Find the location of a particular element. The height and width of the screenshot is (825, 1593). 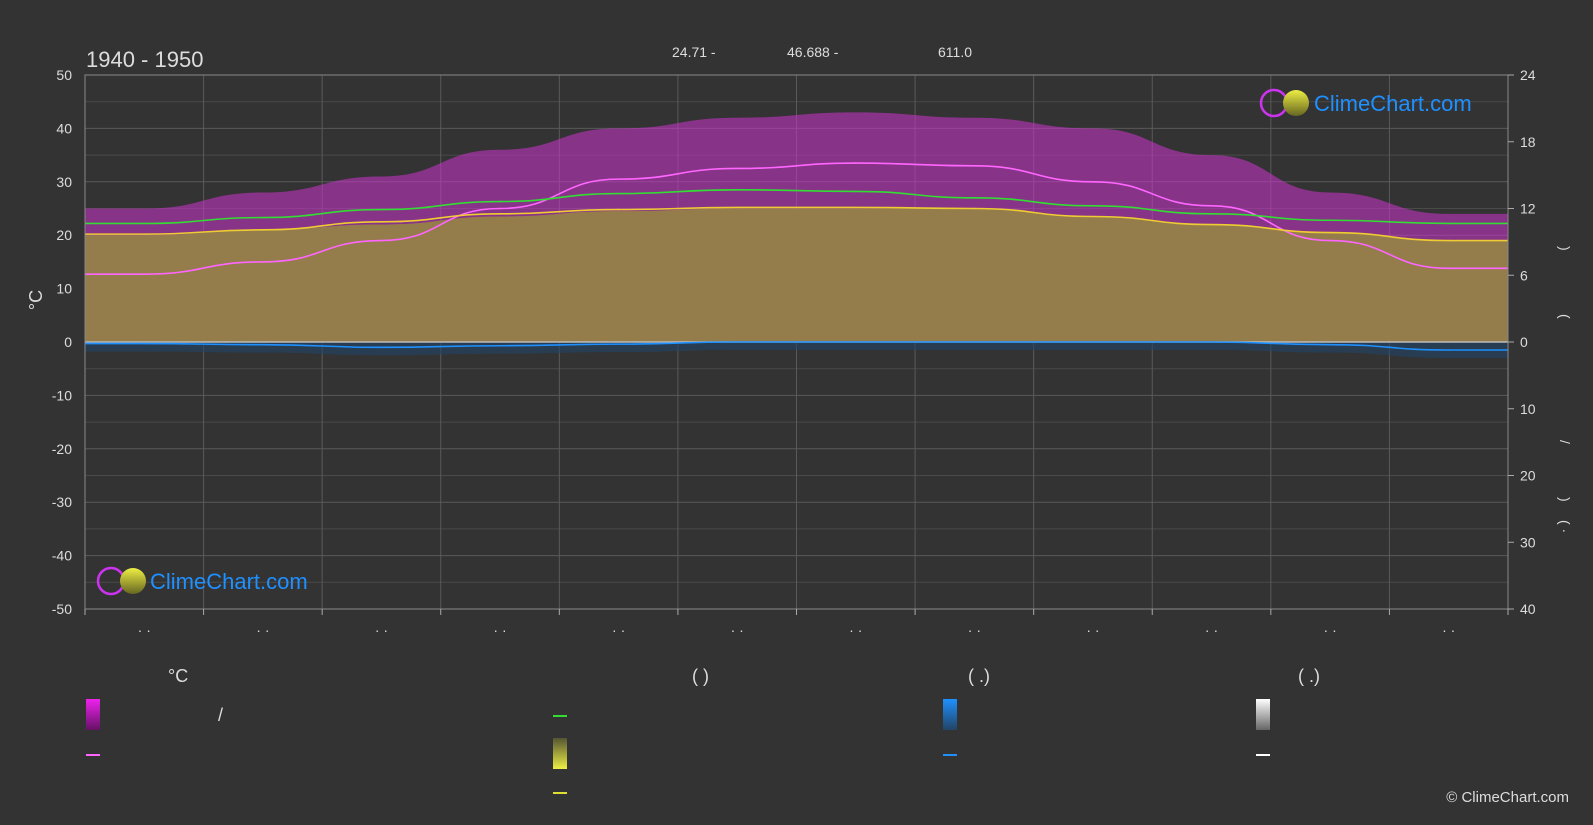

y-tick-right: 18 is located at coordinates (1528, 142).